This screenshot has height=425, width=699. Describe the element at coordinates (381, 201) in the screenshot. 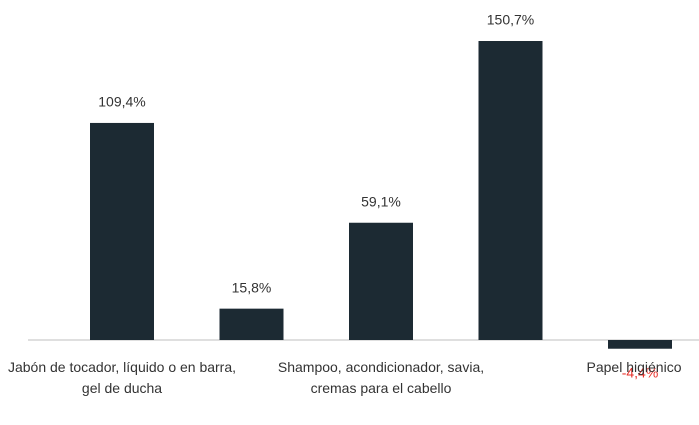

I see `data-label: 59,1%` at that location.